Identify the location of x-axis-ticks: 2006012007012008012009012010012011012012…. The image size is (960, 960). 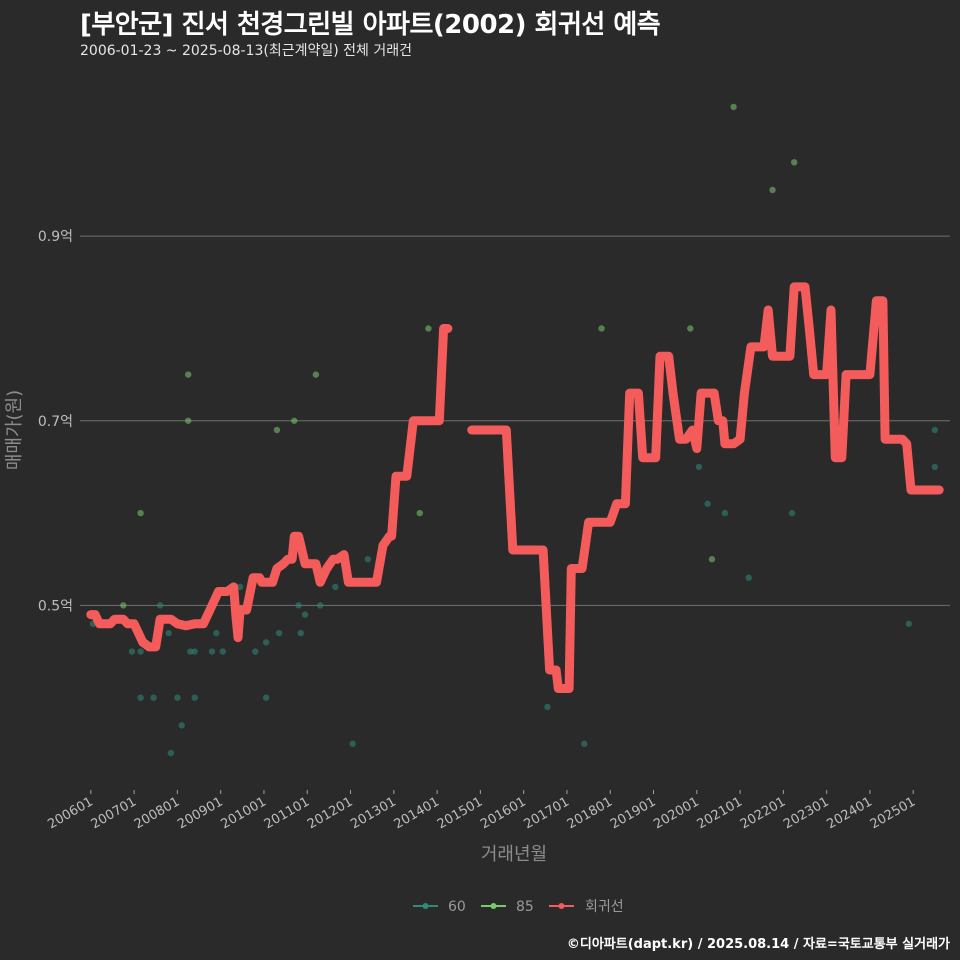
(481, 811).